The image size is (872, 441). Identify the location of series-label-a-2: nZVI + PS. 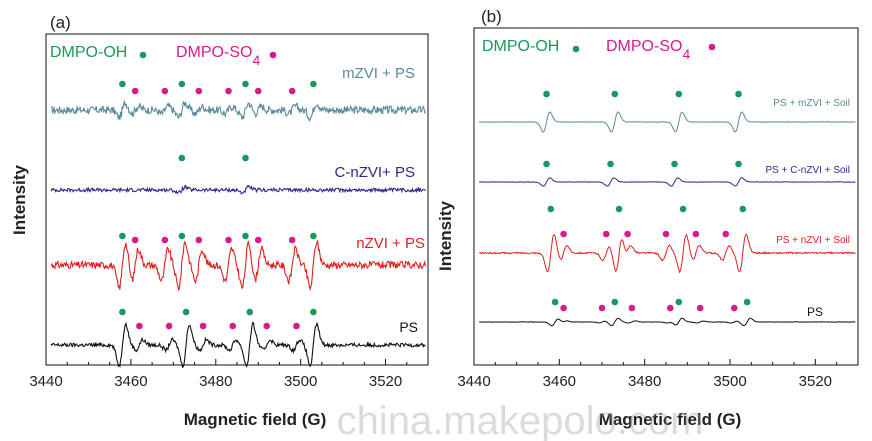
(390, 243).